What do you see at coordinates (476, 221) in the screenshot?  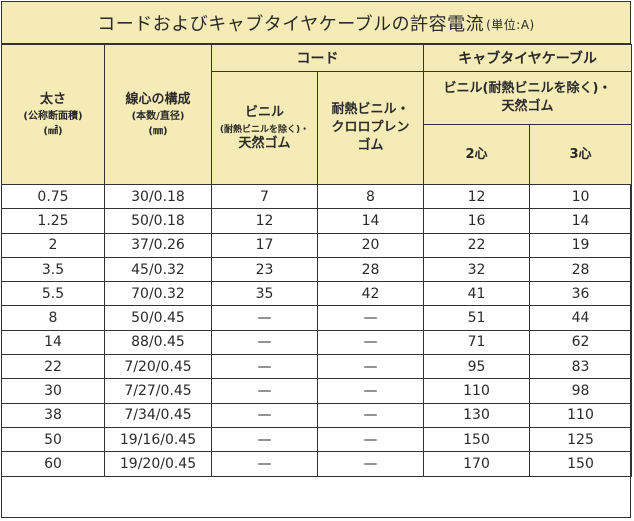 I see `cell-c2: 16` at bounding box center [476, 221].